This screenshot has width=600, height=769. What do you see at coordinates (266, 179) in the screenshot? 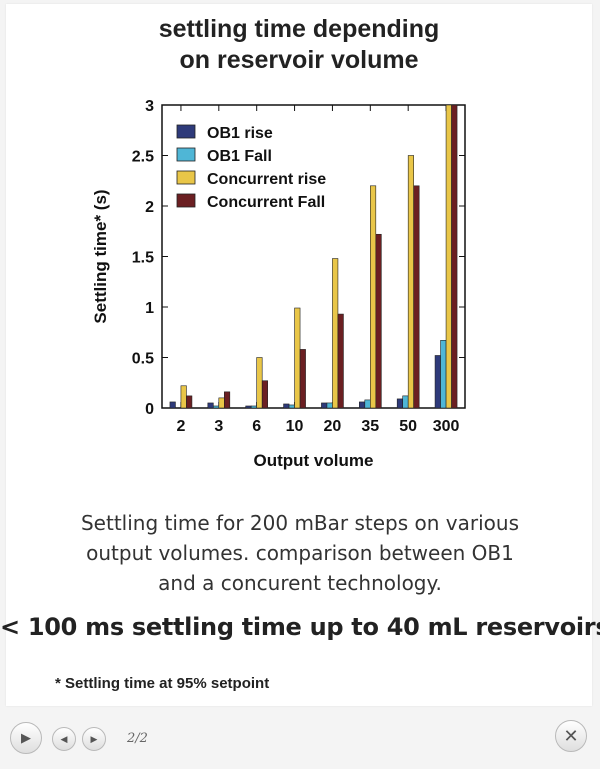
I see `legend-label: Concurrent rise` at bounding box center [266, 179].